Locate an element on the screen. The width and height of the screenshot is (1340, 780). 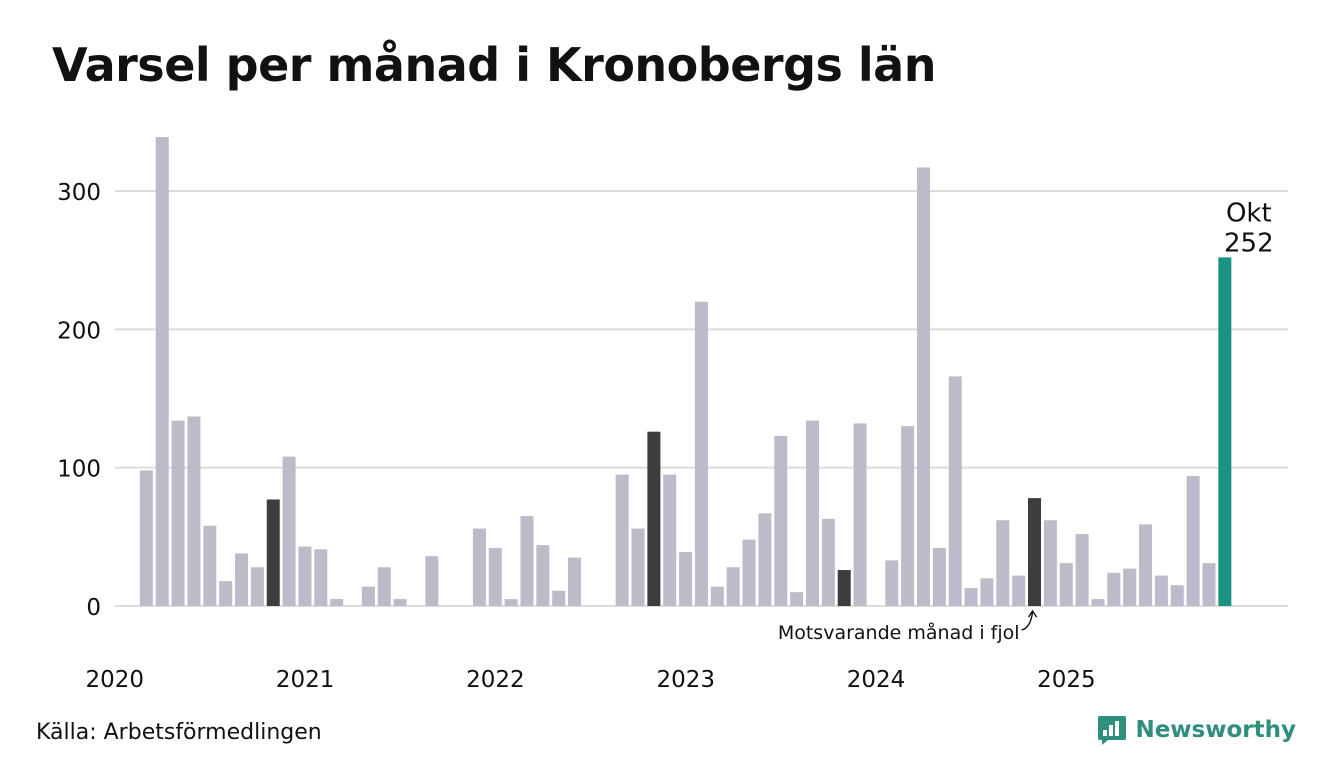
highlight-month-label: Okt is located at coordinates (1249, 213).